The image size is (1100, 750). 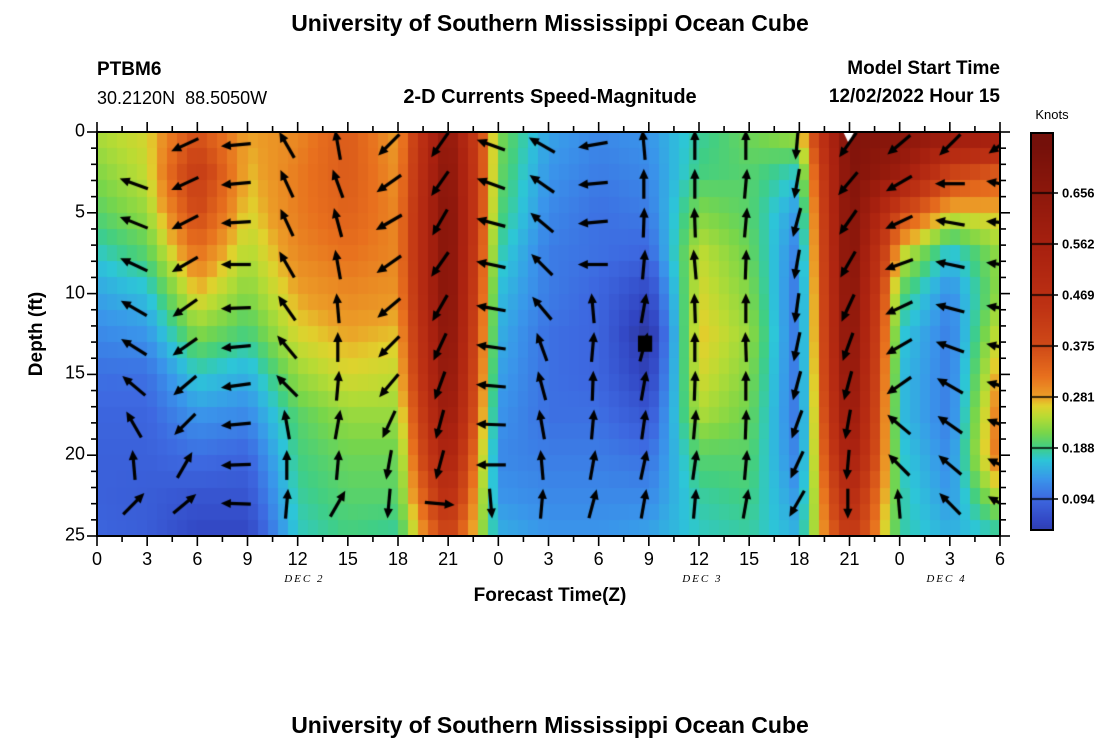 I want to click on colorbar-tick-label: 0.469, so click(x=1078, y=295).